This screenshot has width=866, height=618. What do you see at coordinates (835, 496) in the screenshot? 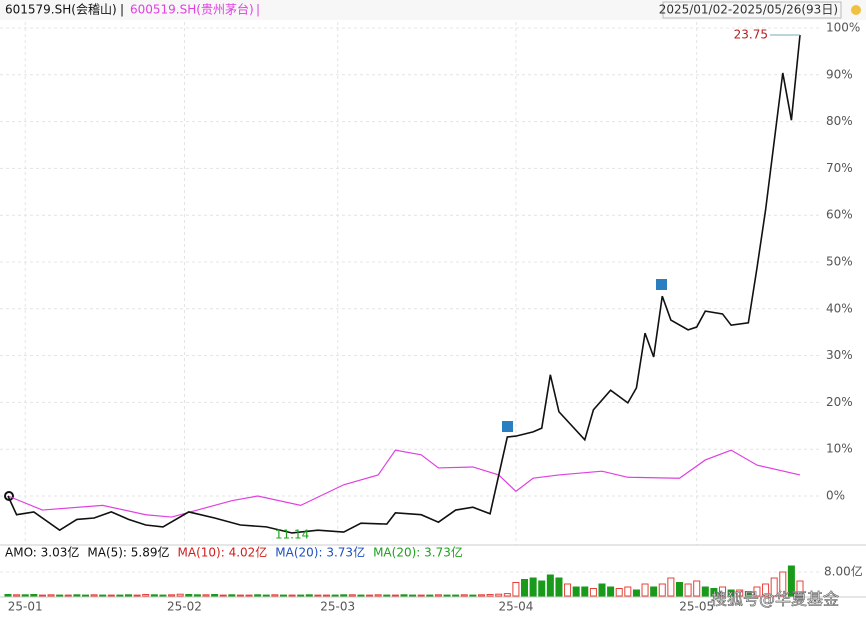
I see `y-tick-label: 0%` at bounding box center [835, 496].